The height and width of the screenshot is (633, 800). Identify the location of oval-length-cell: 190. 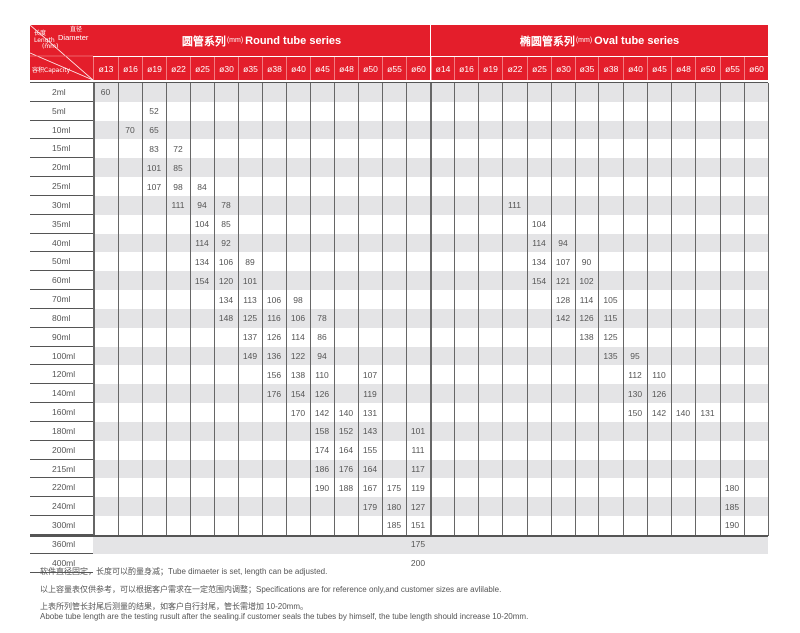
(732, 525).